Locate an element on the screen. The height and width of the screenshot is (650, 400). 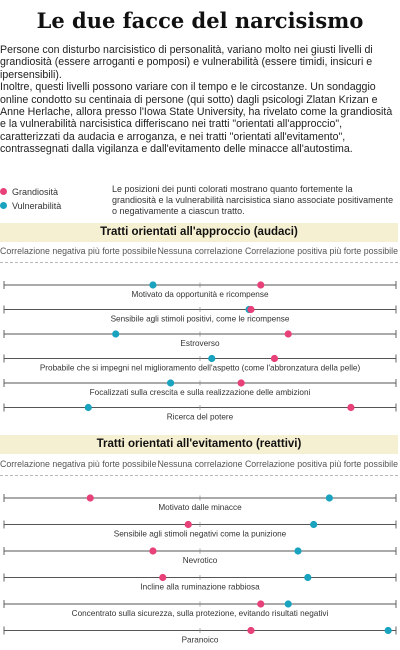
trait-row: Motivato da opportunità e ricompense is located at coordinates (200, 290).